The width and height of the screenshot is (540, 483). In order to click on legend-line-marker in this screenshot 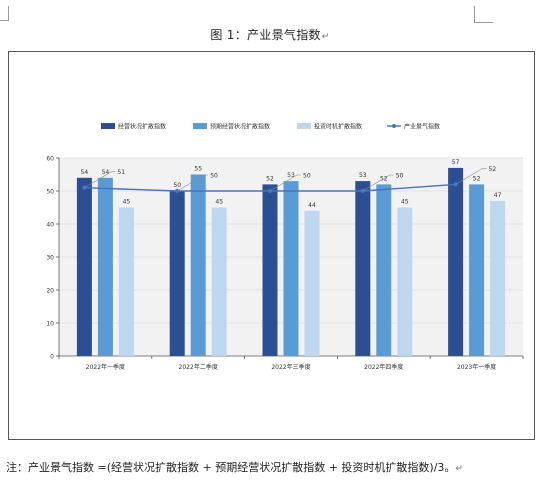, I will do `click(394, 126)`.